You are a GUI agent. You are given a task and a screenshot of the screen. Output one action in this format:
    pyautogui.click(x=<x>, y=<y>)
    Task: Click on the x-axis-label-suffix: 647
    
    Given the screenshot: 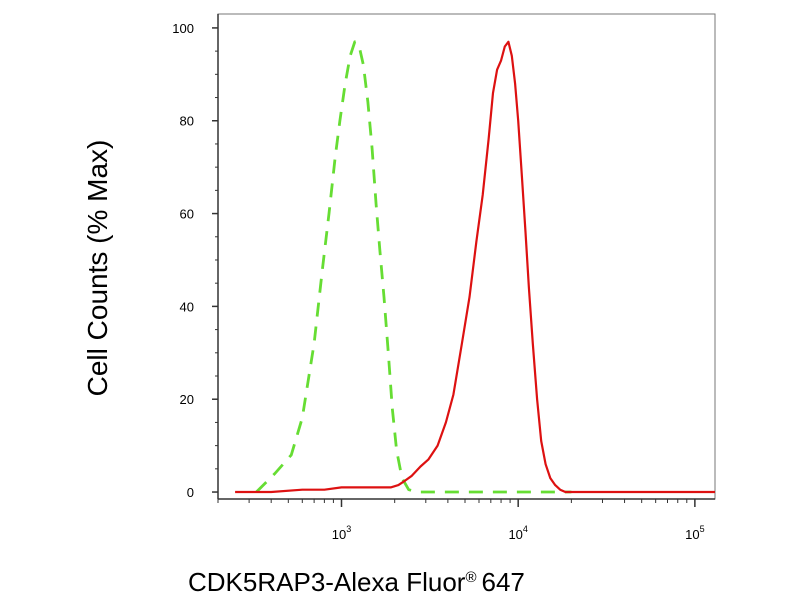 What is the action you would take?
    pyautogui.click(x=503, y=582)
    